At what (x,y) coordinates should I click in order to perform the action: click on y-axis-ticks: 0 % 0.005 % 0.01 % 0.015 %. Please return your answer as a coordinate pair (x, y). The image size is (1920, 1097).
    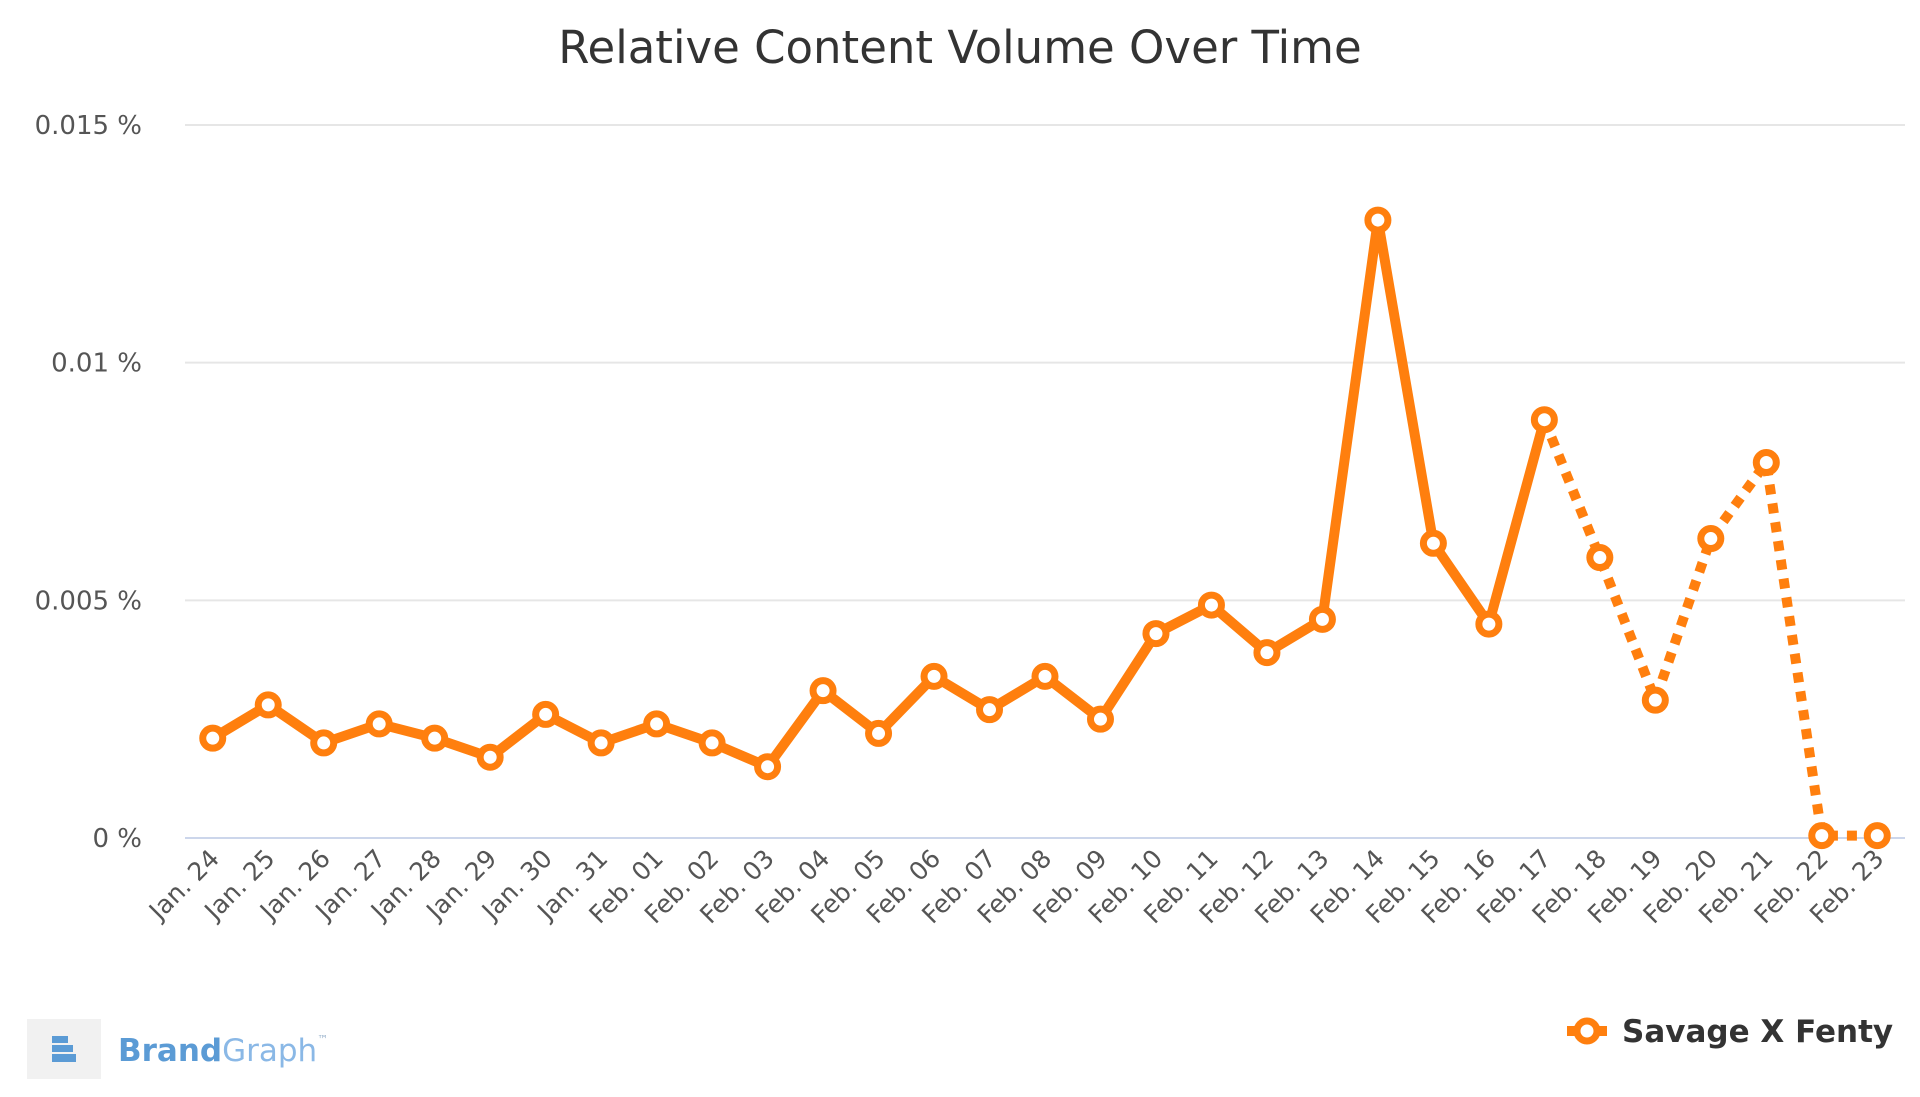
    Looking at the image, I should click on (88, 482).